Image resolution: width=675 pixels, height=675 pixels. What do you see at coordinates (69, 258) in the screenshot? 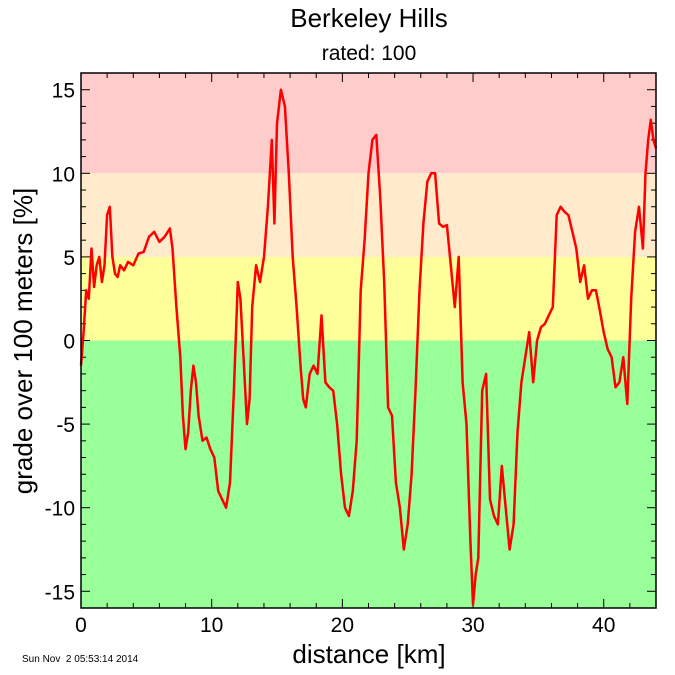
I see `y-tick-label: 5` at bounding box center [69, 258].